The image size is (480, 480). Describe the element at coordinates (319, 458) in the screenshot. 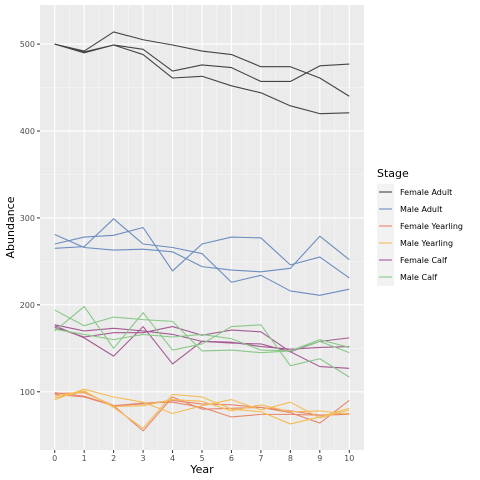

I see `x-tick-label: 9` at that location.